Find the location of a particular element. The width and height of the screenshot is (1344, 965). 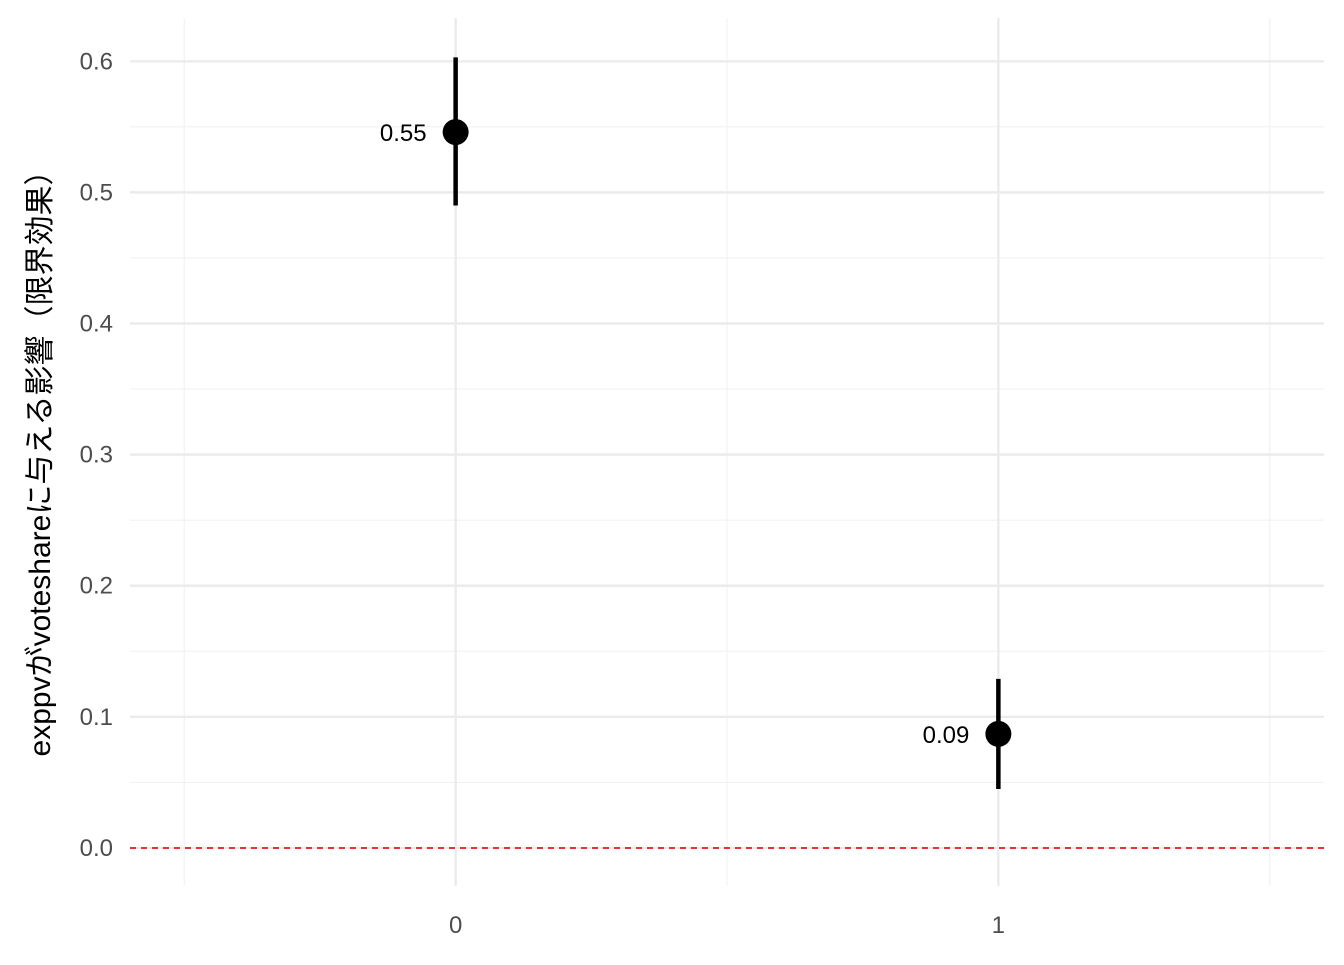

x-tick-label: 0 is located at coordinates (455, 925).